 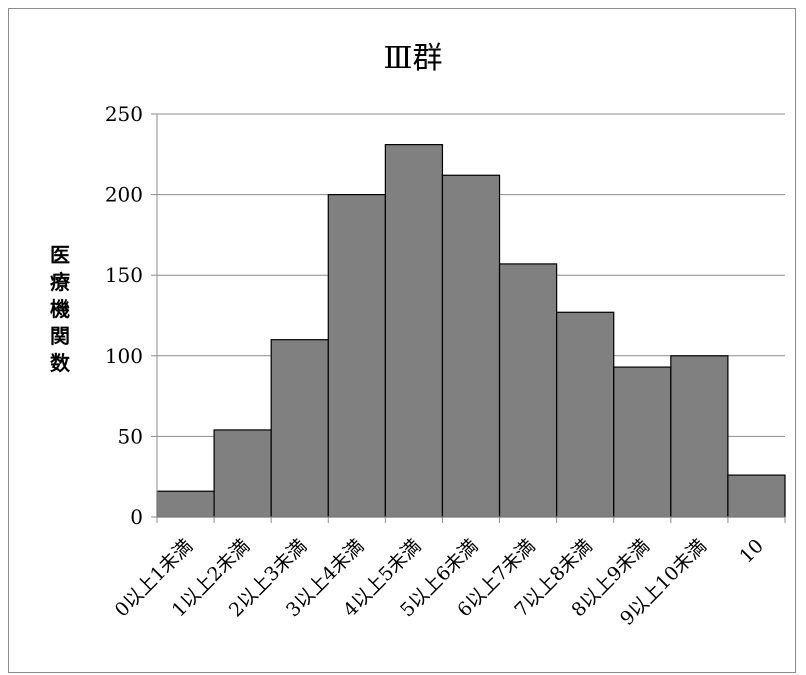 What do you see at coordinates (124, 114) in the screenshot?
I see `y-tick-label: 250` at bounding box center [124, 114].